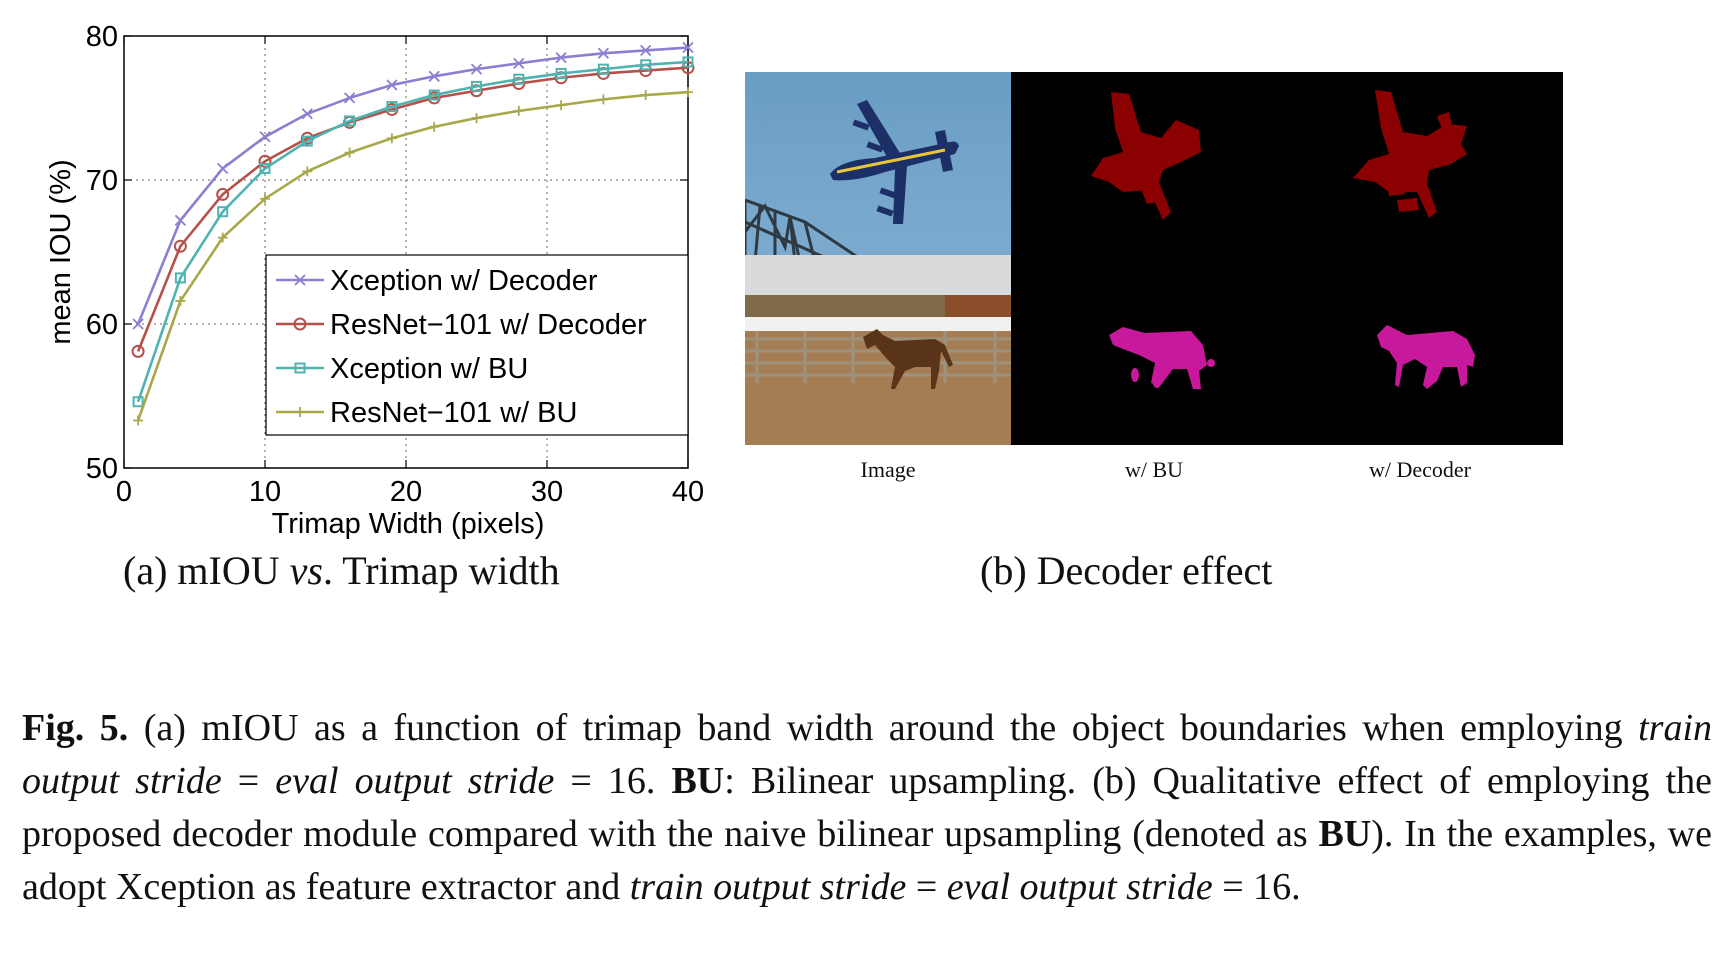 The width and height of the screenshot is (1722, 975). What do you see at coordinates (1419, 469) in the screenshot?
I see `label-decoder: w/ Decoder` at bounding box center [1419, 469].